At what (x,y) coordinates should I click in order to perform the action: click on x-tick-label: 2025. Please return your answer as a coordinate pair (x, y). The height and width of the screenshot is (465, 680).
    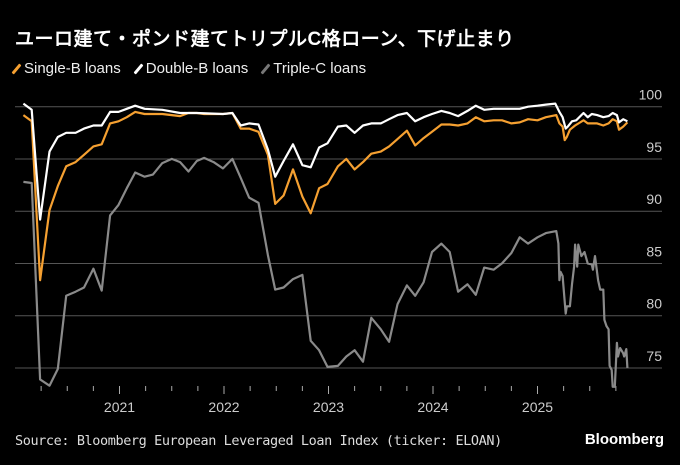
    Looking at the image, I should click on (537, 407).